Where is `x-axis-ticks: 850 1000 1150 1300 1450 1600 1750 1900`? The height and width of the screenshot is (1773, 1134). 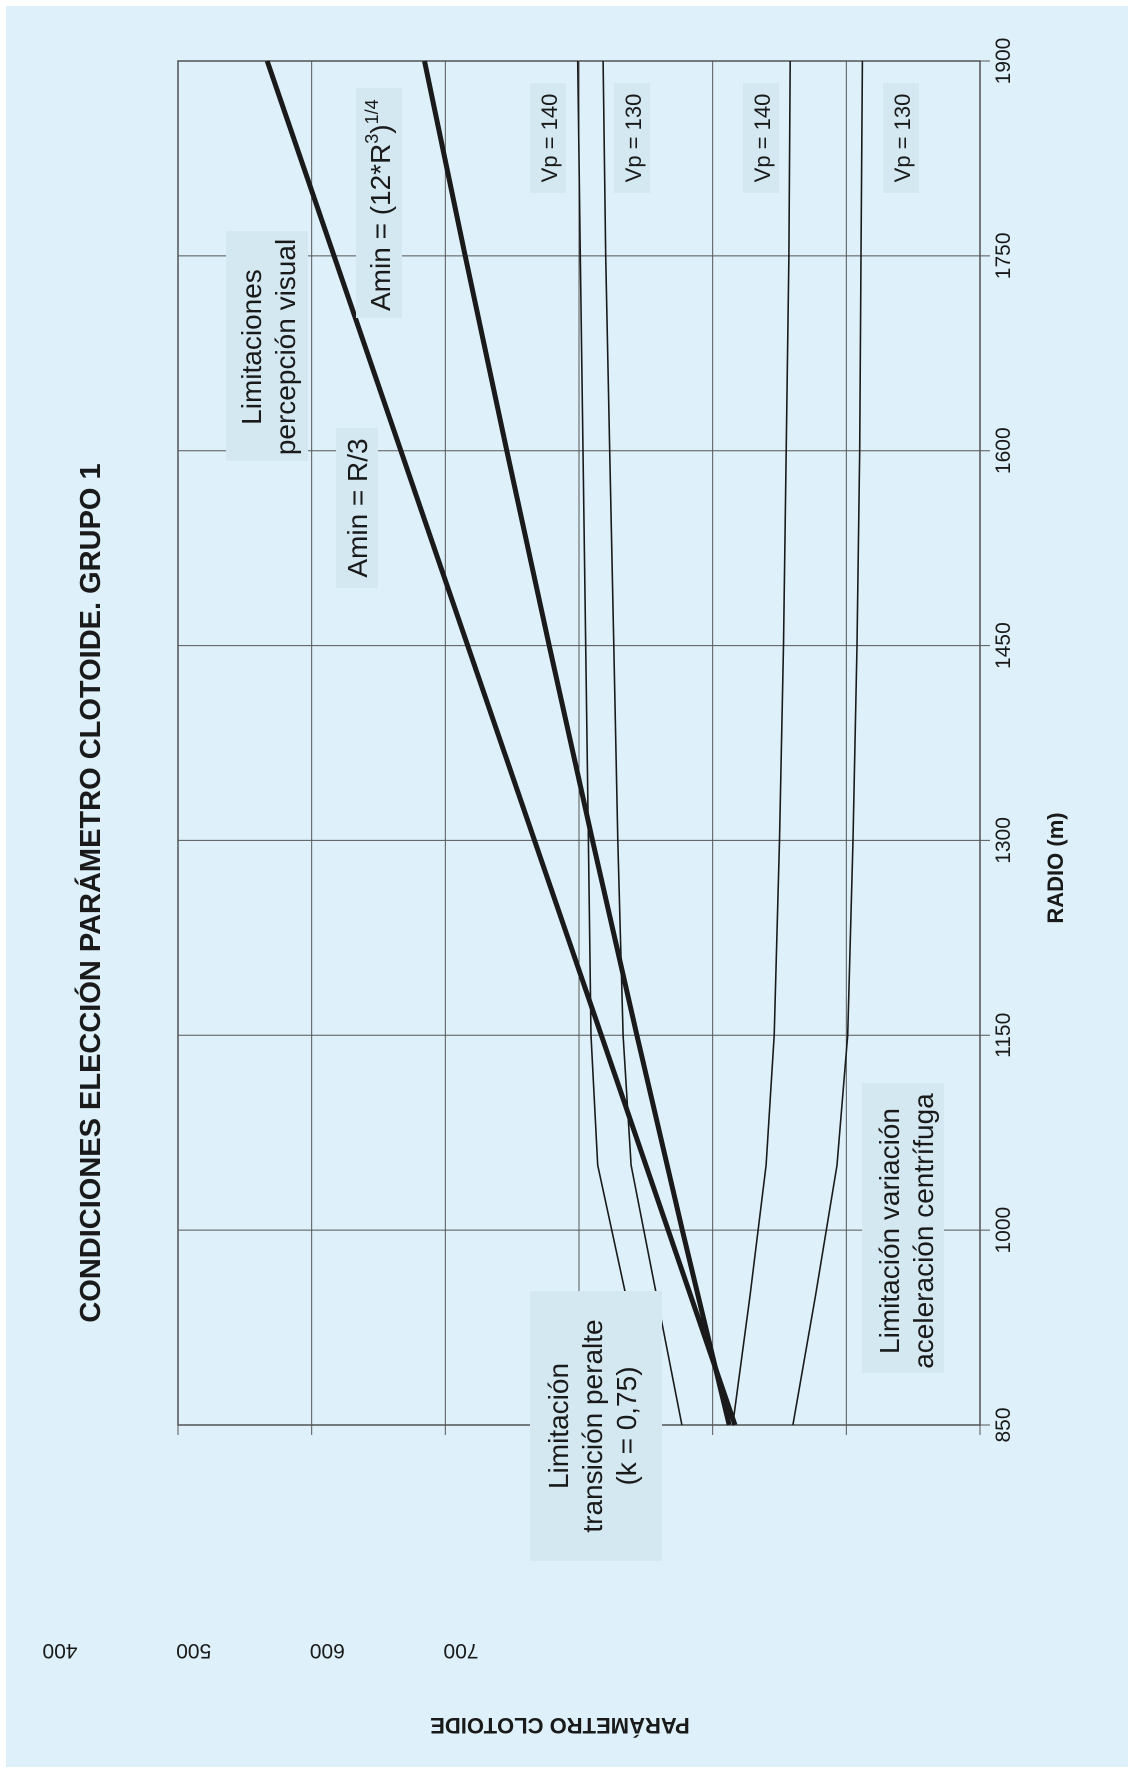 x-axis-ticks: 850 1000 1150 1300 1450 1600 1750 1900 is located at coordinates (1003, 740).